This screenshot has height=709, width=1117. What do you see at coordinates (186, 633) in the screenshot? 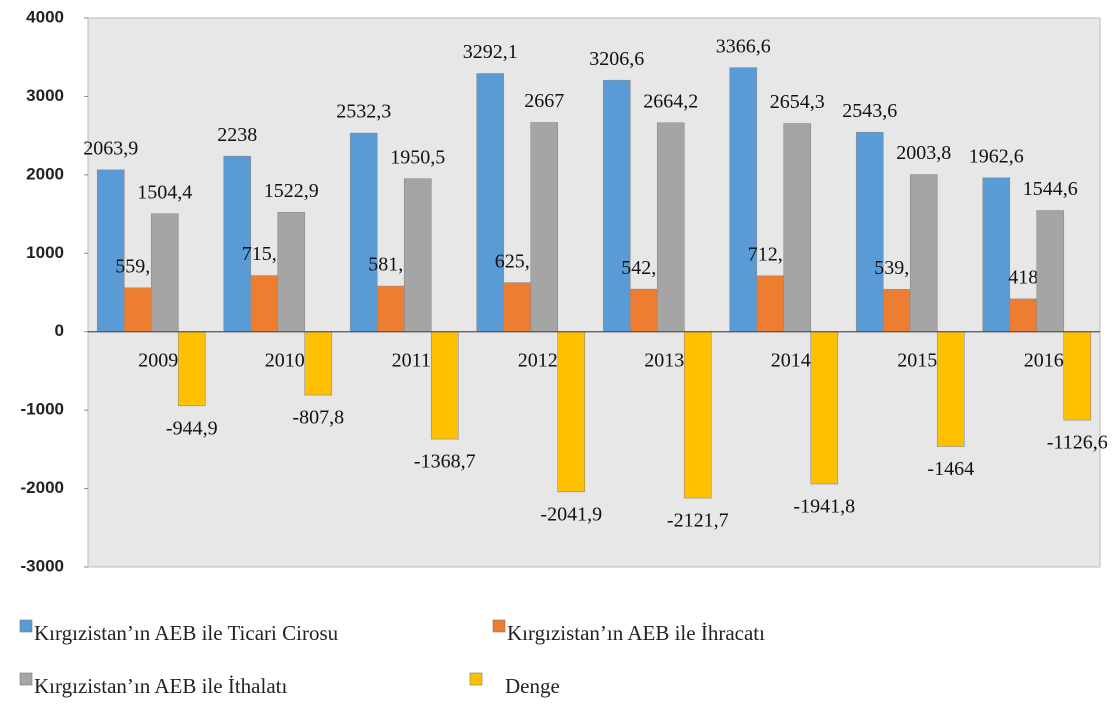
I see `legend-label: Kırgızistan’ın AEB ile Ticari Cirosu` at bounding box center [186, 633].